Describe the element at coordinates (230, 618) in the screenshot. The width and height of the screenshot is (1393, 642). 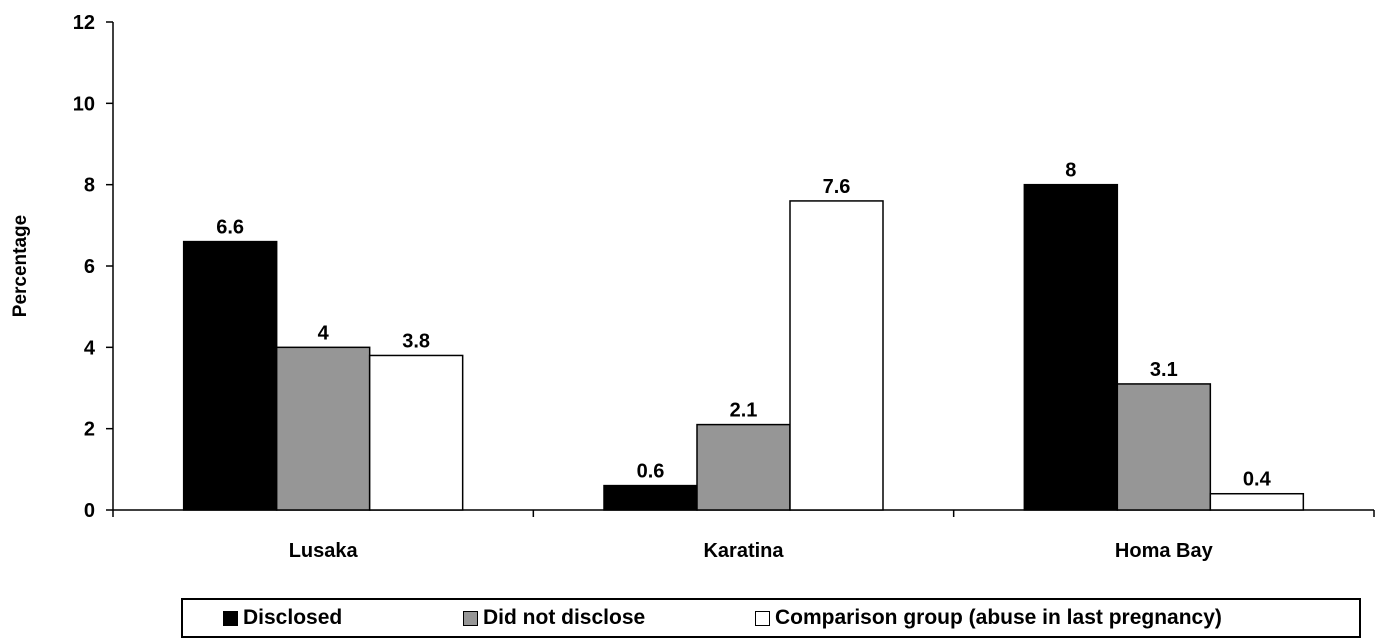
I see `legend-swatch-disclosed` at that location.